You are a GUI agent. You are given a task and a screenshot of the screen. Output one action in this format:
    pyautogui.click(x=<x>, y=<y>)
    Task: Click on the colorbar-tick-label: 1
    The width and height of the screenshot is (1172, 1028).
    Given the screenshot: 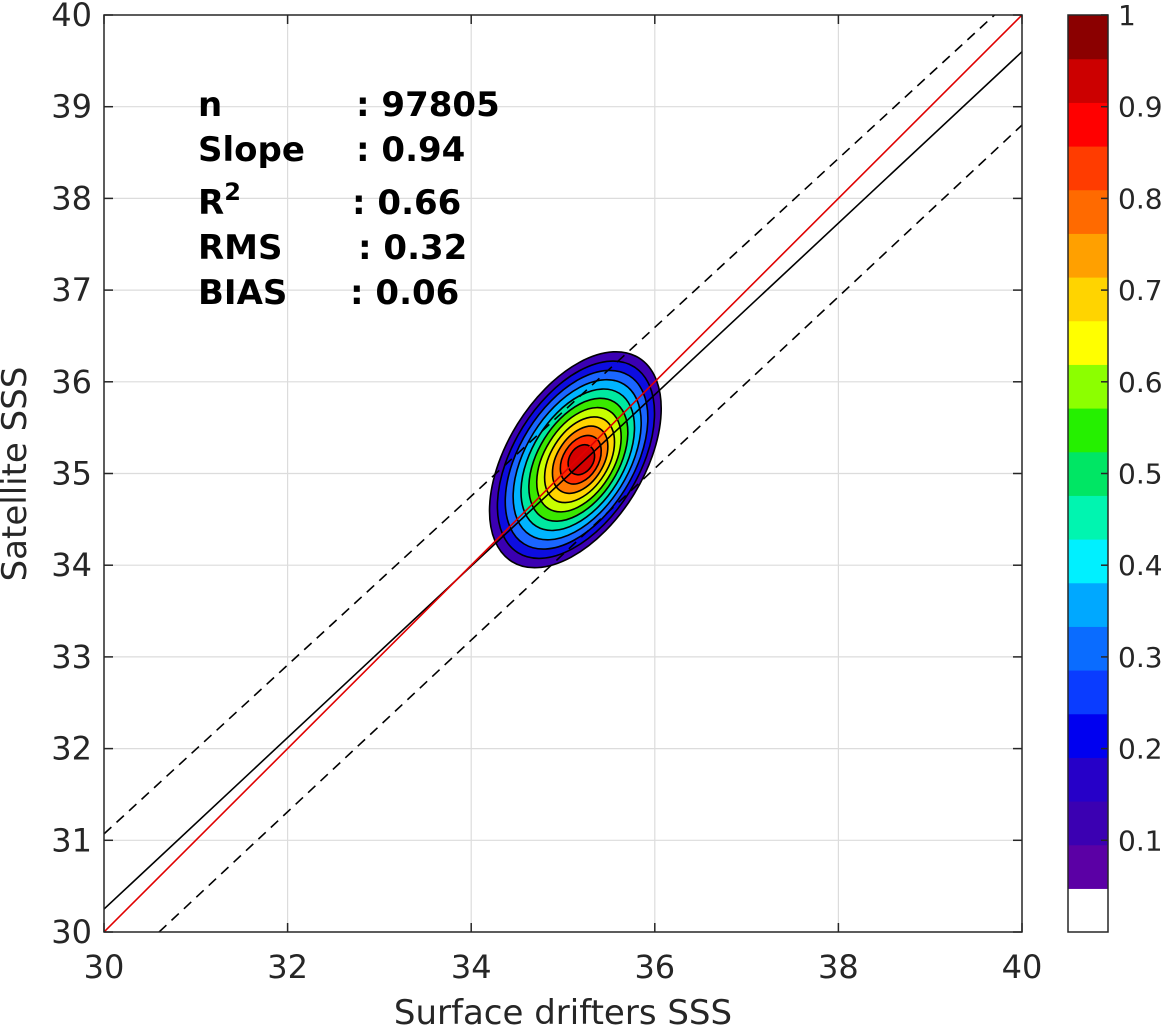 What is the action you would take?
    pyautogui.click(x=1127, y=16)
    